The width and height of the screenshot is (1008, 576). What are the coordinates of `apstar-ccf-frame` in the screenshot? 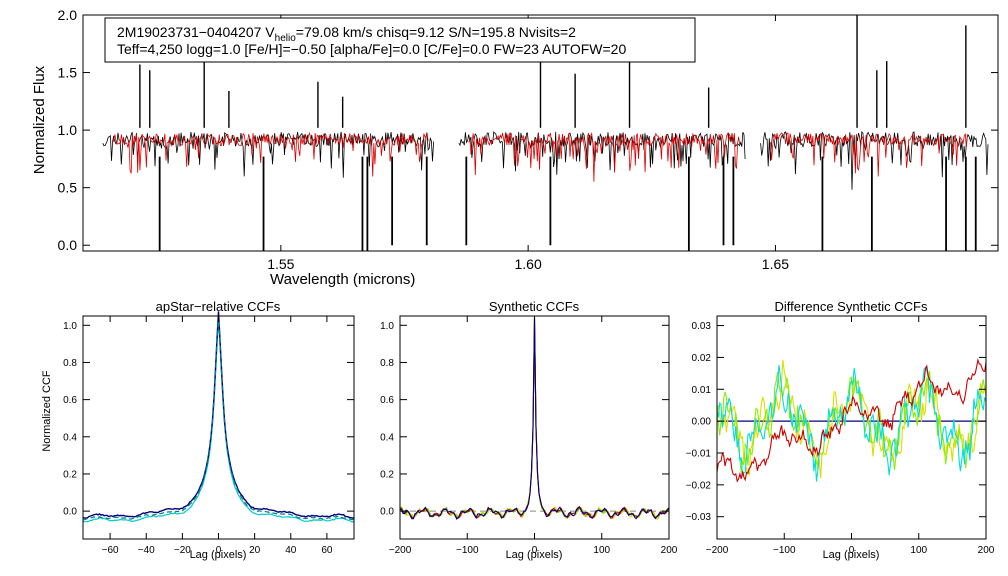 It's located at (218, 427).